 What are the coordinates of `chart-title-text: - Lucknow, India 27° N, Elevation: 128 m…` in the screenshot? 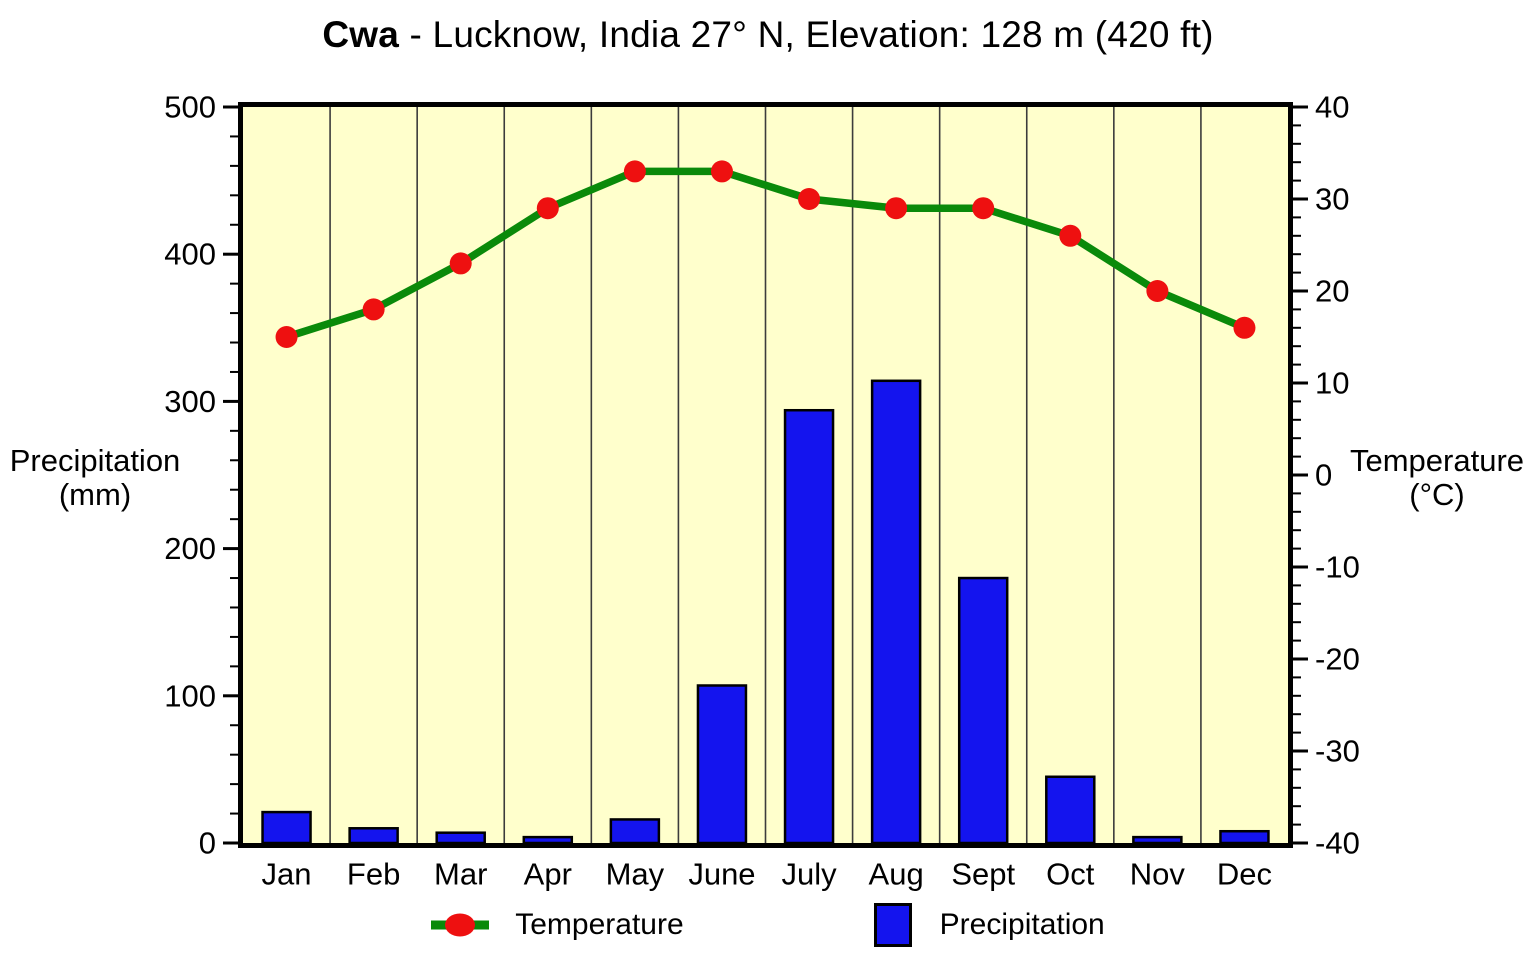 It's located at (806, 34).